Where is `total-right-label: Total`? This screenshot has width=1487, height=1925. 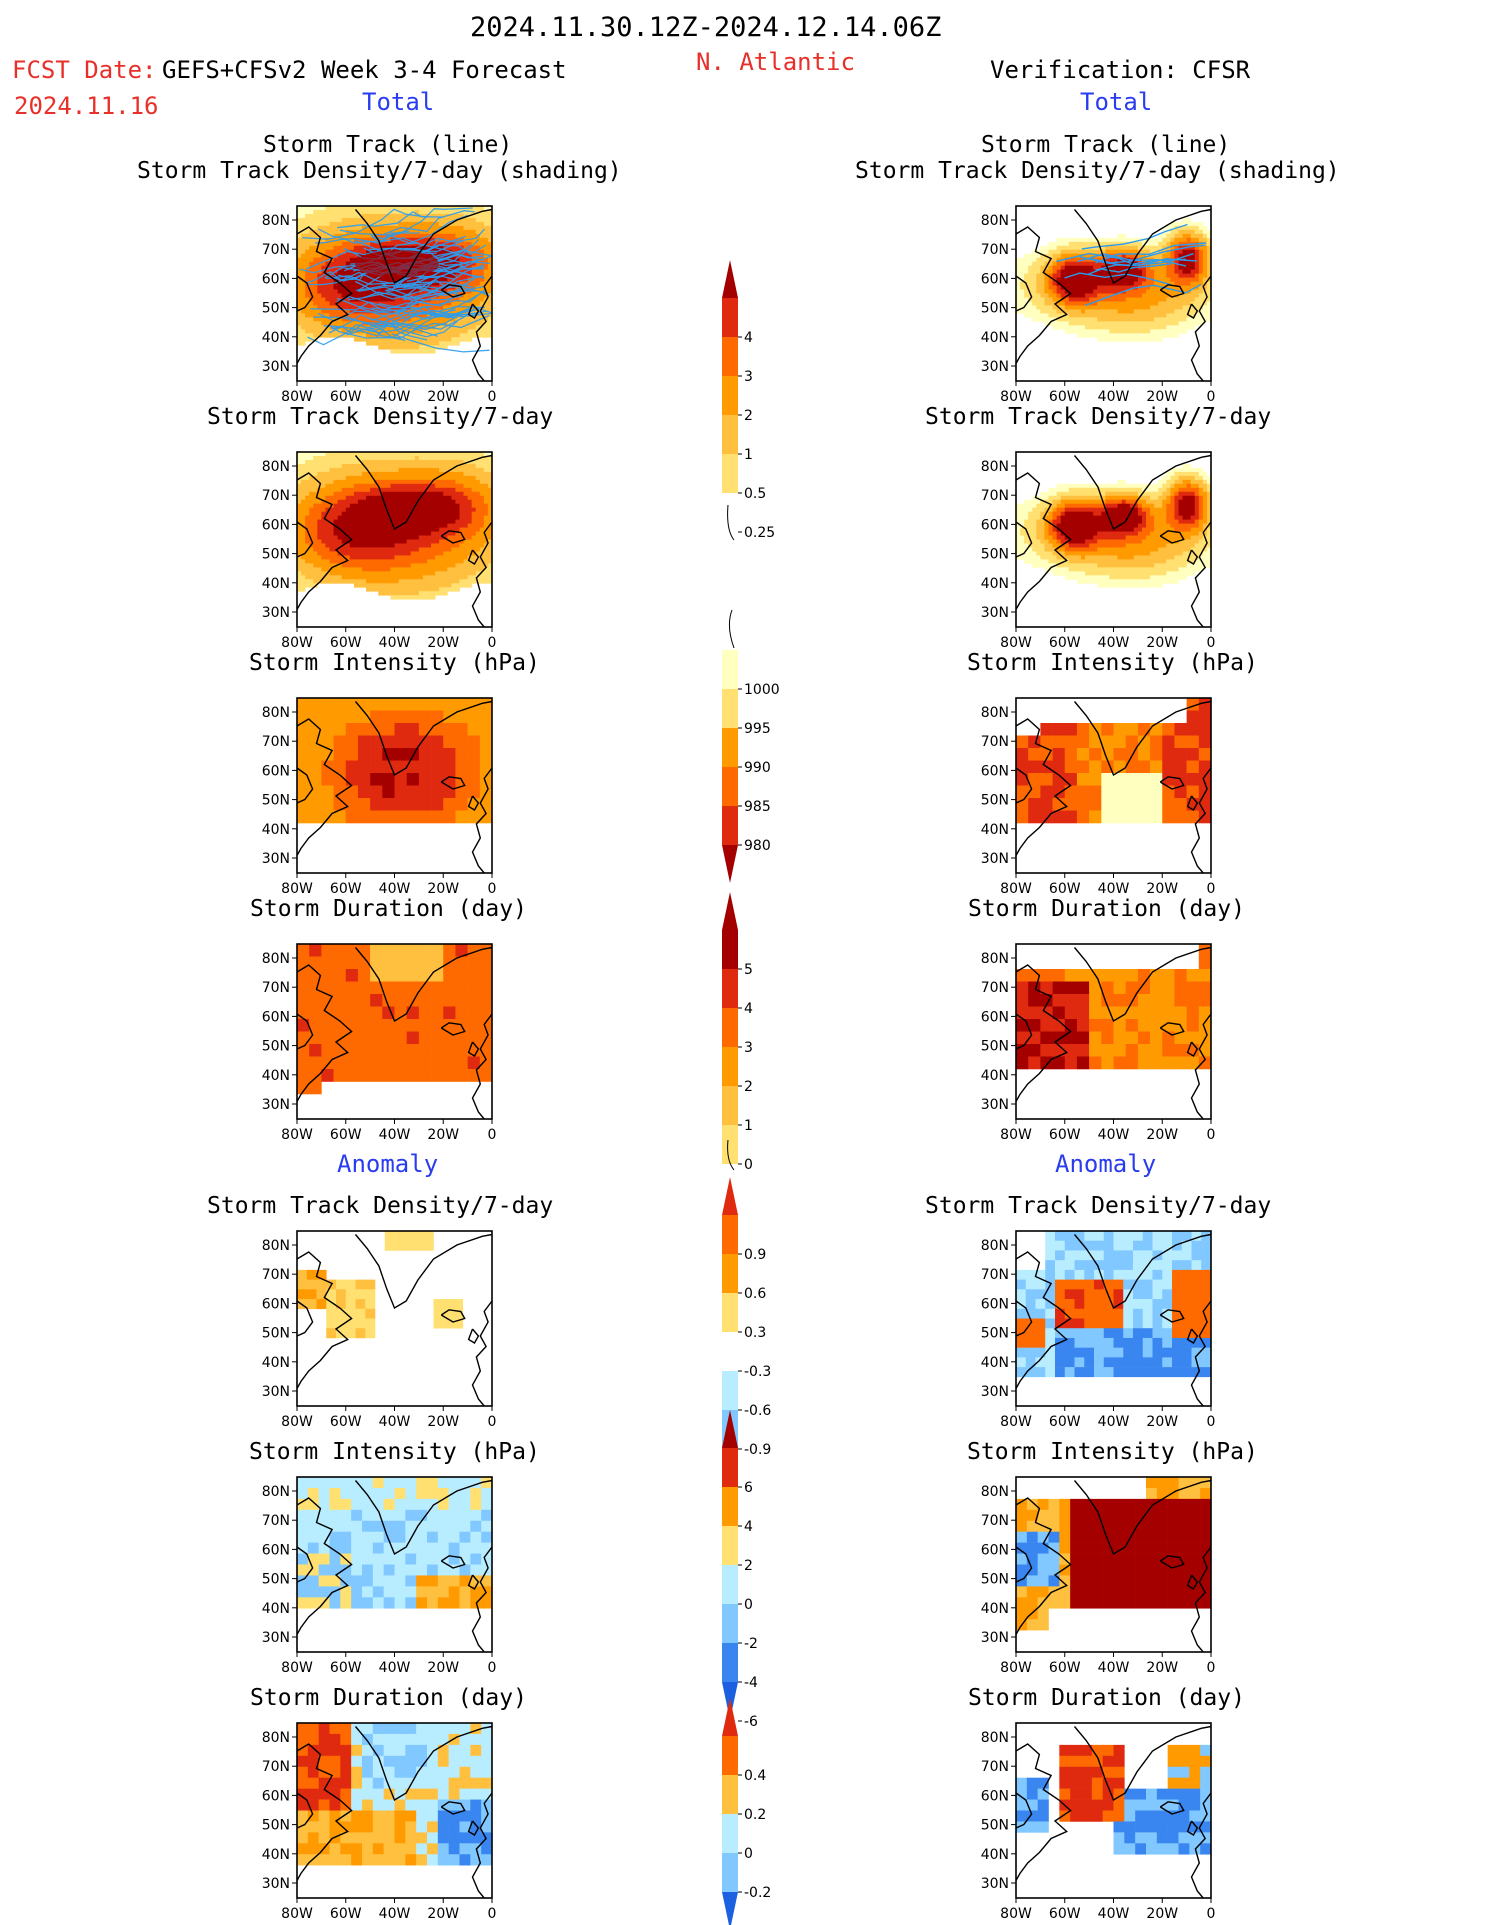 total-right-label: Total is located at coordinates (1116, 102).